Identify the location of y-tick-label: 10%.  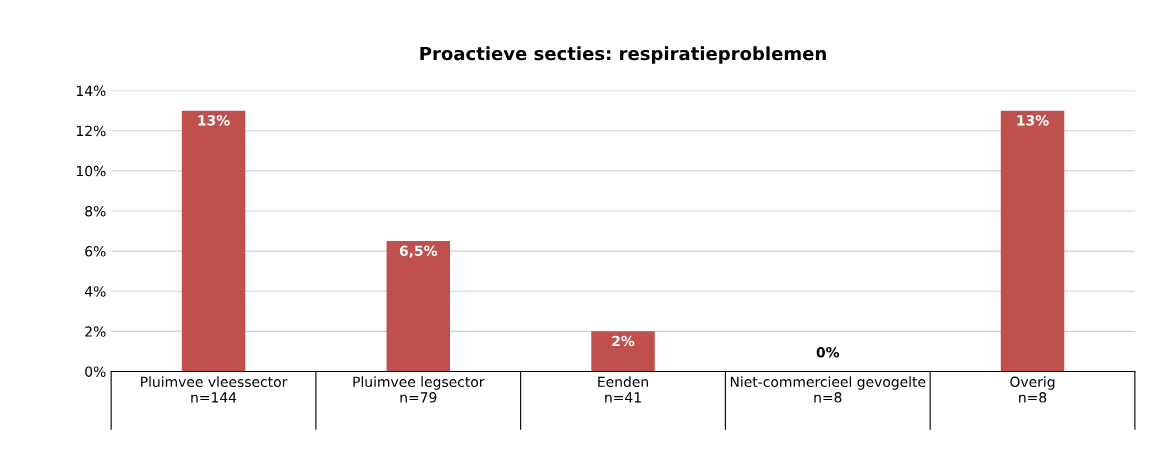
(91, 171).